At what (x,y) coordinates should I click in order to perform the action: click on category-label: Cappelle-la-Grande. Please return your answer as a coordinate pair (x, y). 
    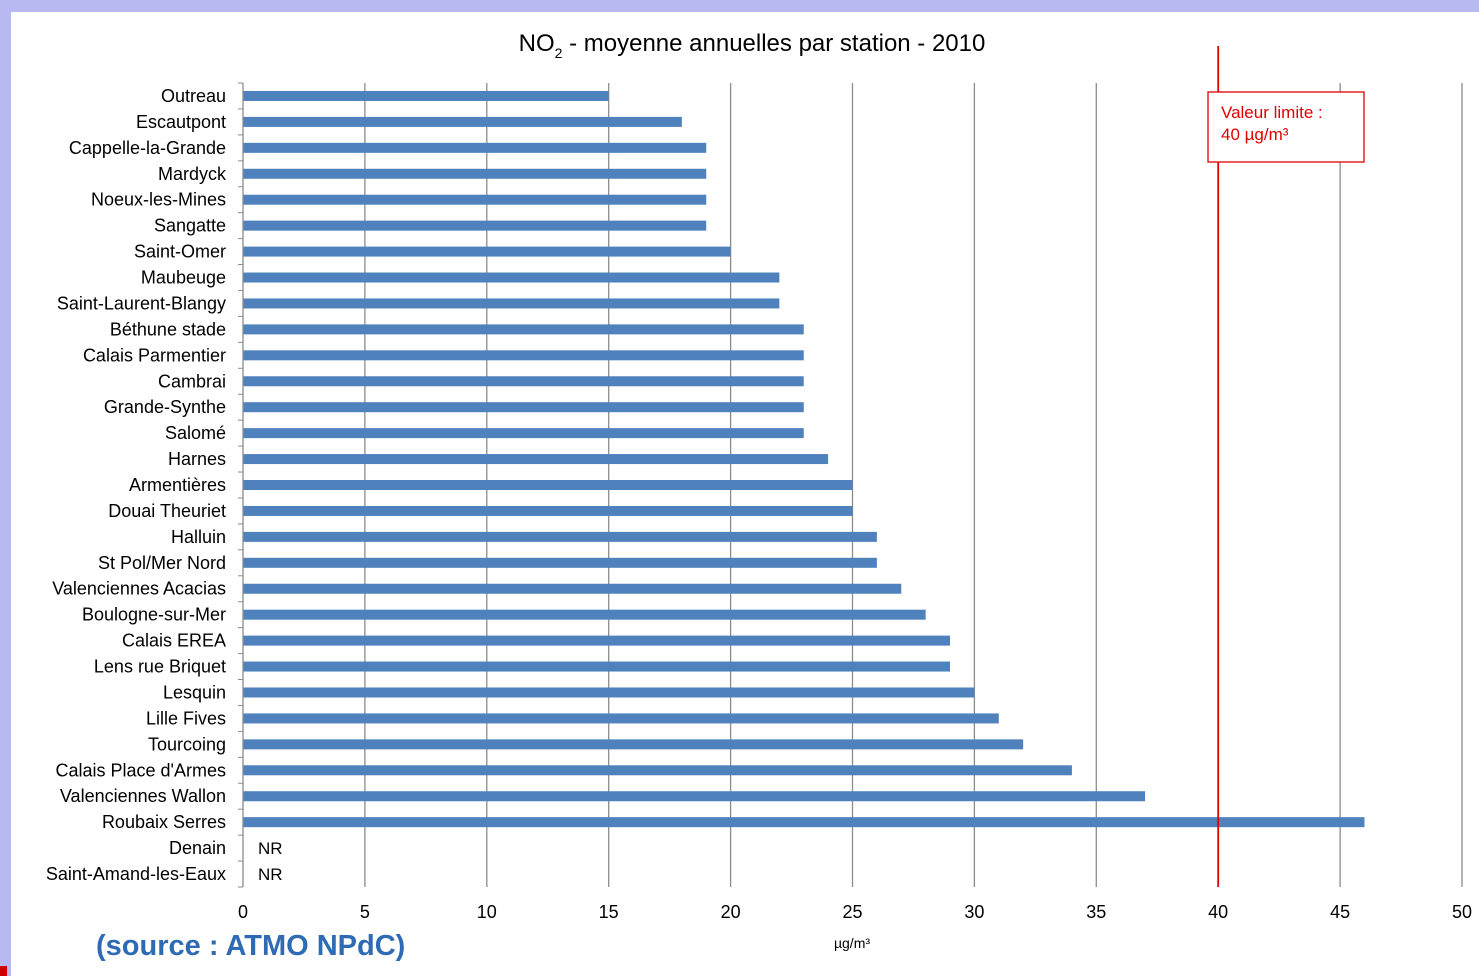
    Looking at the image, I should click on (147, 148).